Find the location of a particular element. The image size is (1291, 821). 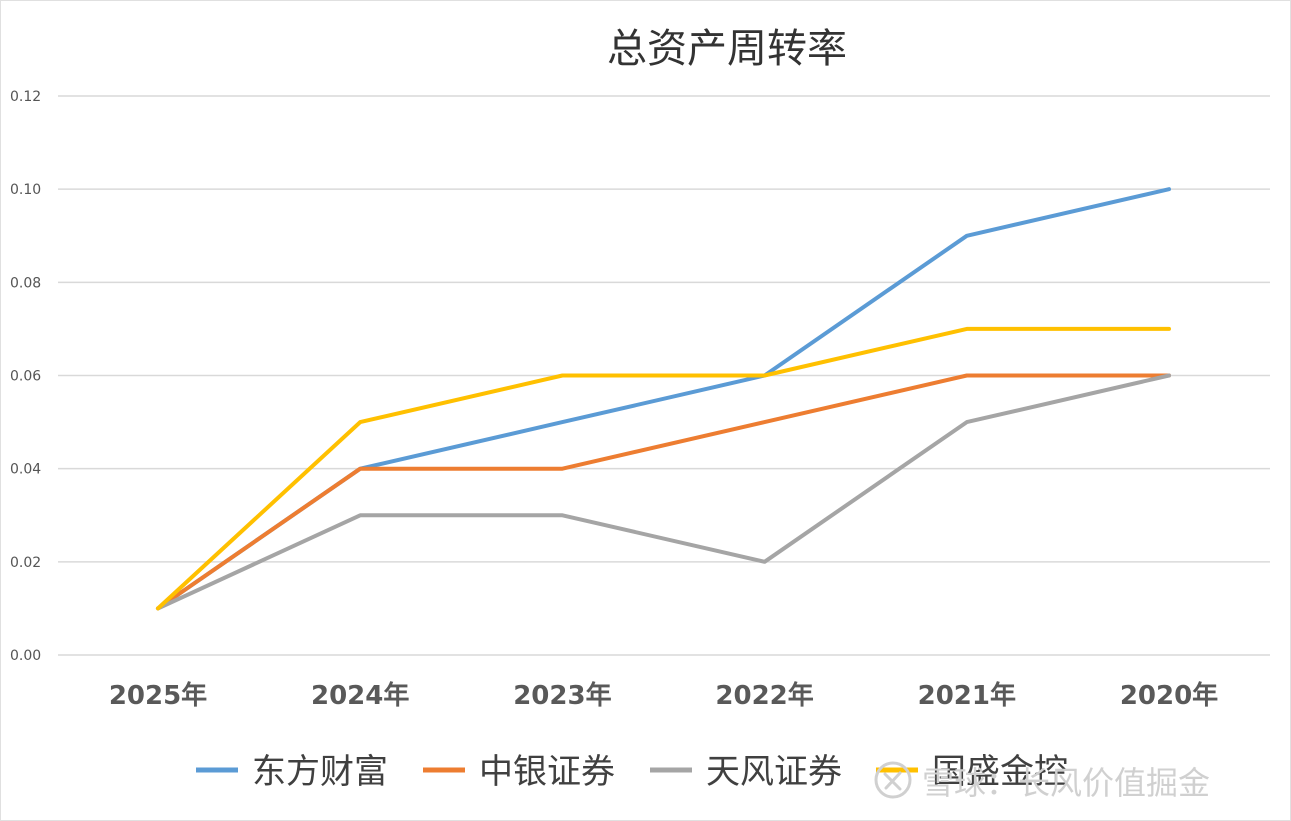

y-tick-label: 0.12 is located at coordinates (25, 97).